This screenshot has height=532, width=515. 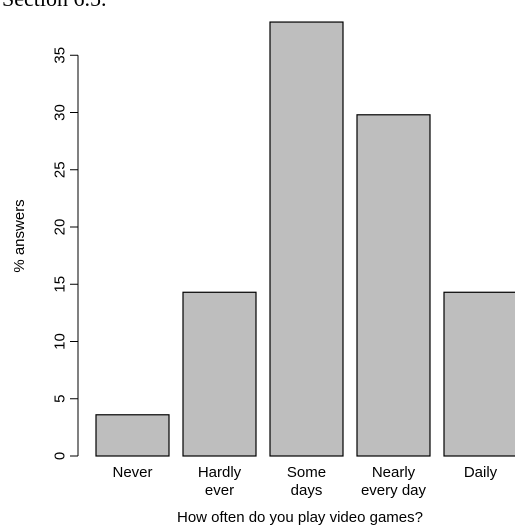 What do you see at coordinates (60, 341) in the screenshot?
I see `y-tick-label: 10` at bounding box center [60, 341].